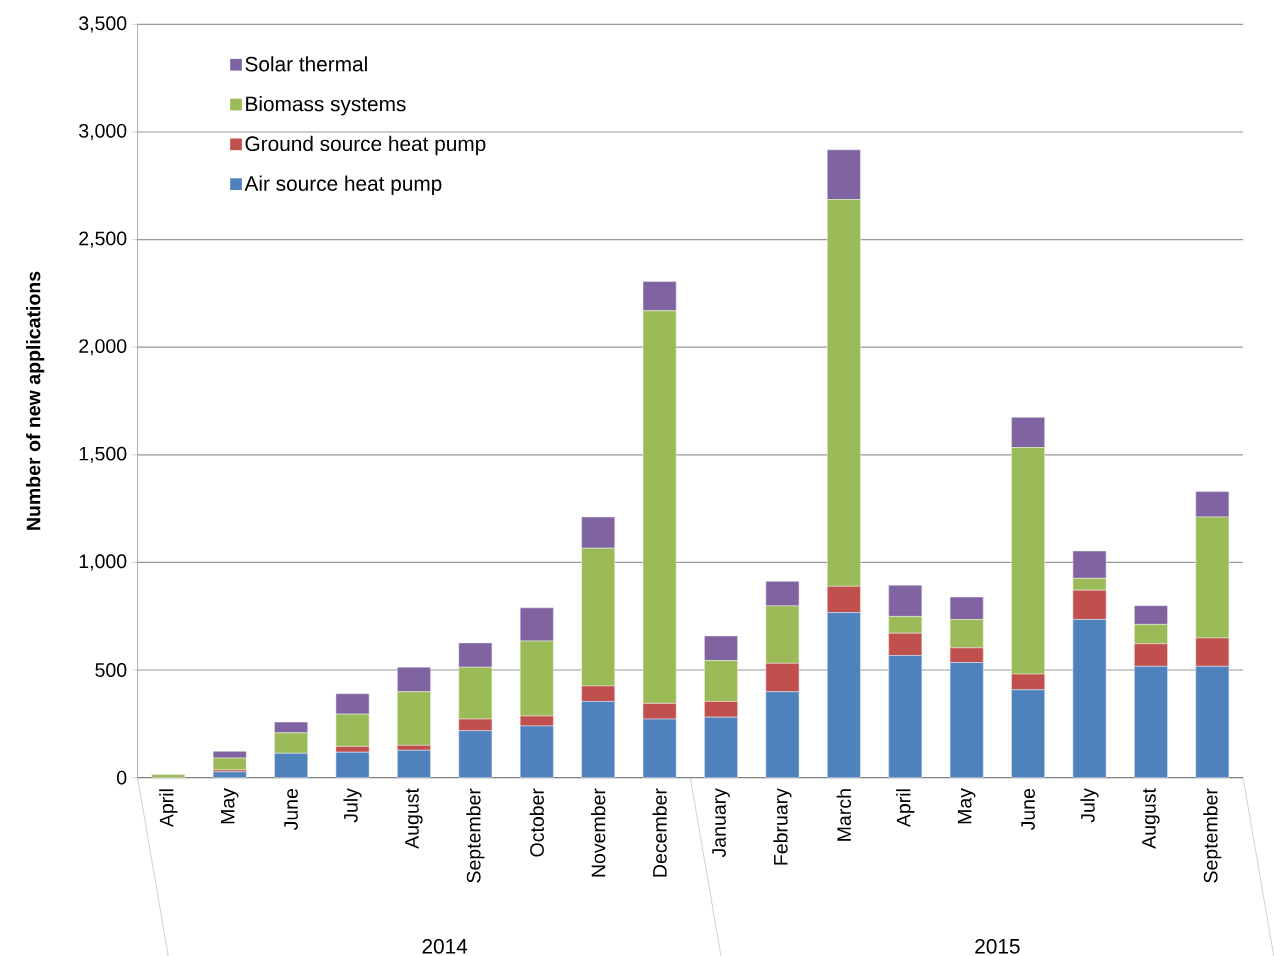 This screenshot has height=956, width=1274. Describe the element at coordinates (111, 669) in the screenshot. I see `y-tick-label: 500` at that location.